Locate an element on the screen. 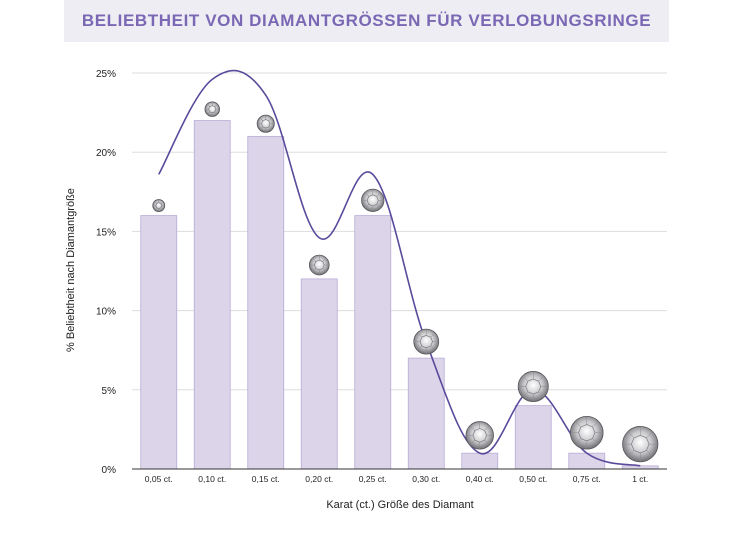 Image resolution: width=730 pixels, height=546 pixels. x-tick-label: 1 ct. is located at coordinates (640, 479).